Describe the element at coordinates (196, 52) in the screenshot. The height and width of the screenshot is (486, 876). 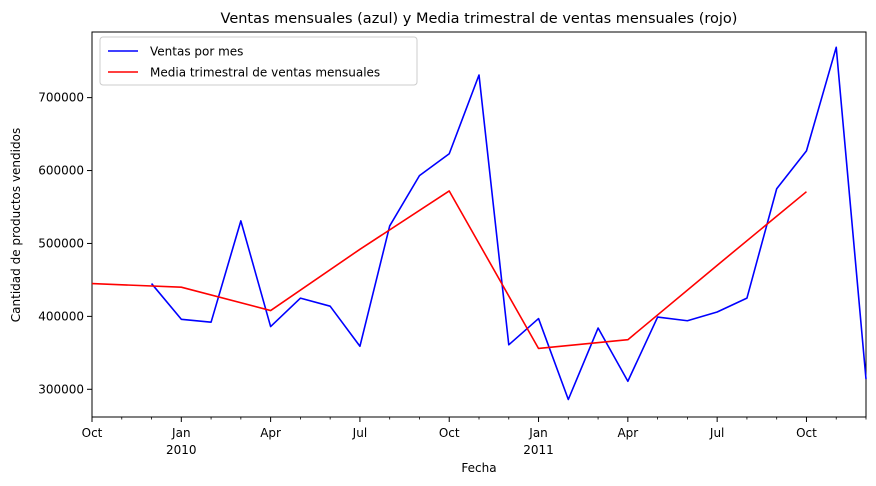
I see `legend-label-0: Ventas por mes` at that location.